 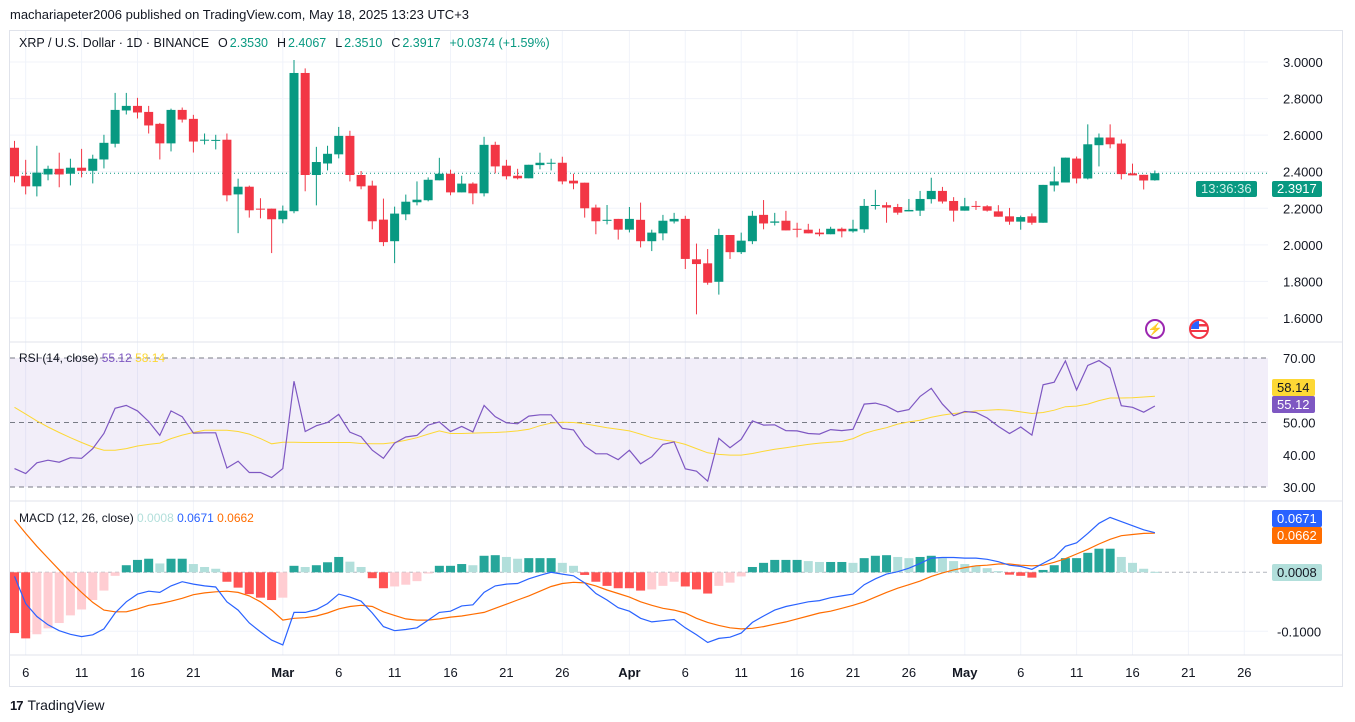 I want to click on macd-tick-label: -0.1000, so click(x=1299, y=631).